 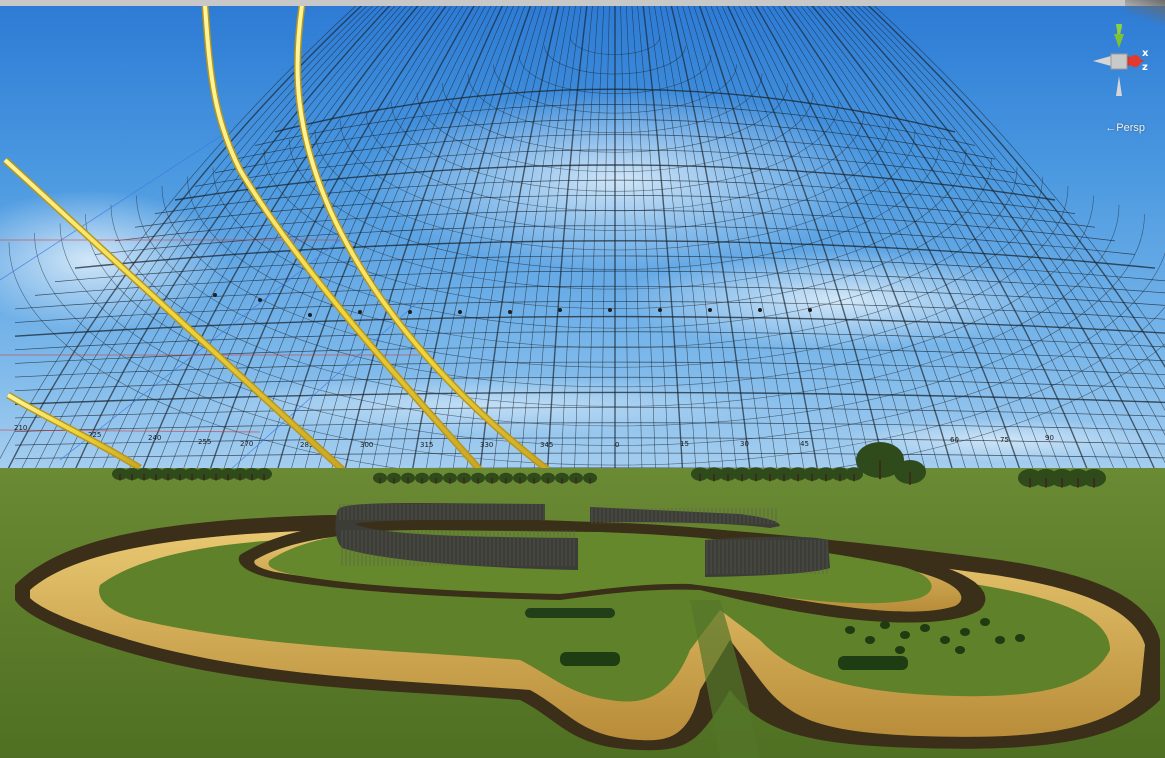 I want to click on palisade-stakes, so click(x=583, y=539).